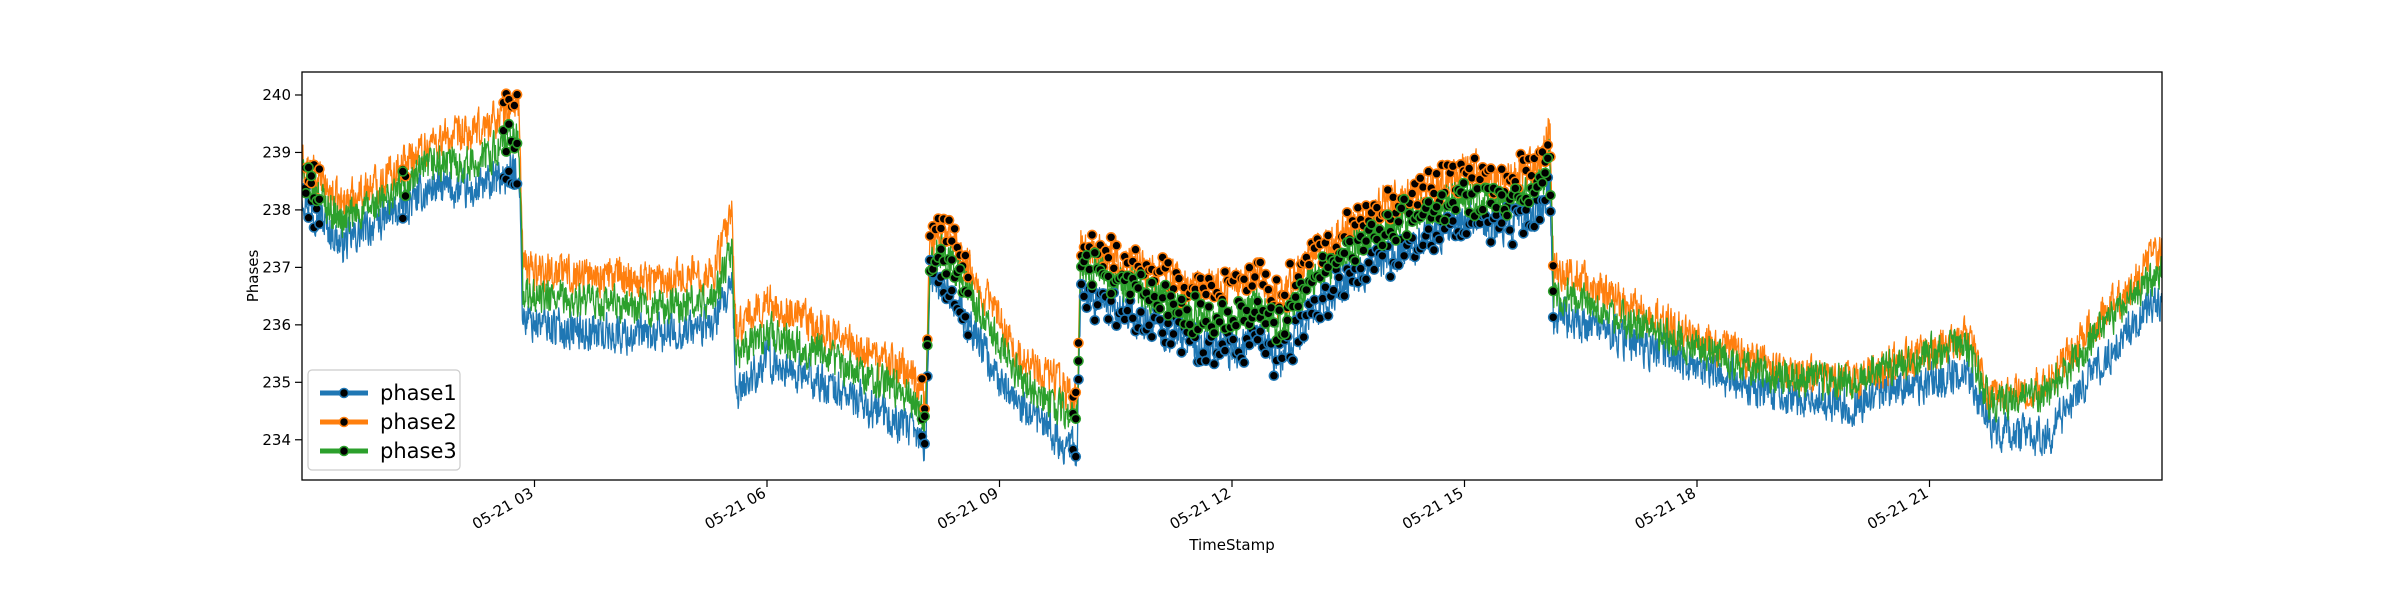 The height and width of the screenshot is (600, 2400). What do you see at coordinates (1897, 508) in the screenshot?
I see `x-tick-label: 05-21 21` at bounding box center [1897, 508].